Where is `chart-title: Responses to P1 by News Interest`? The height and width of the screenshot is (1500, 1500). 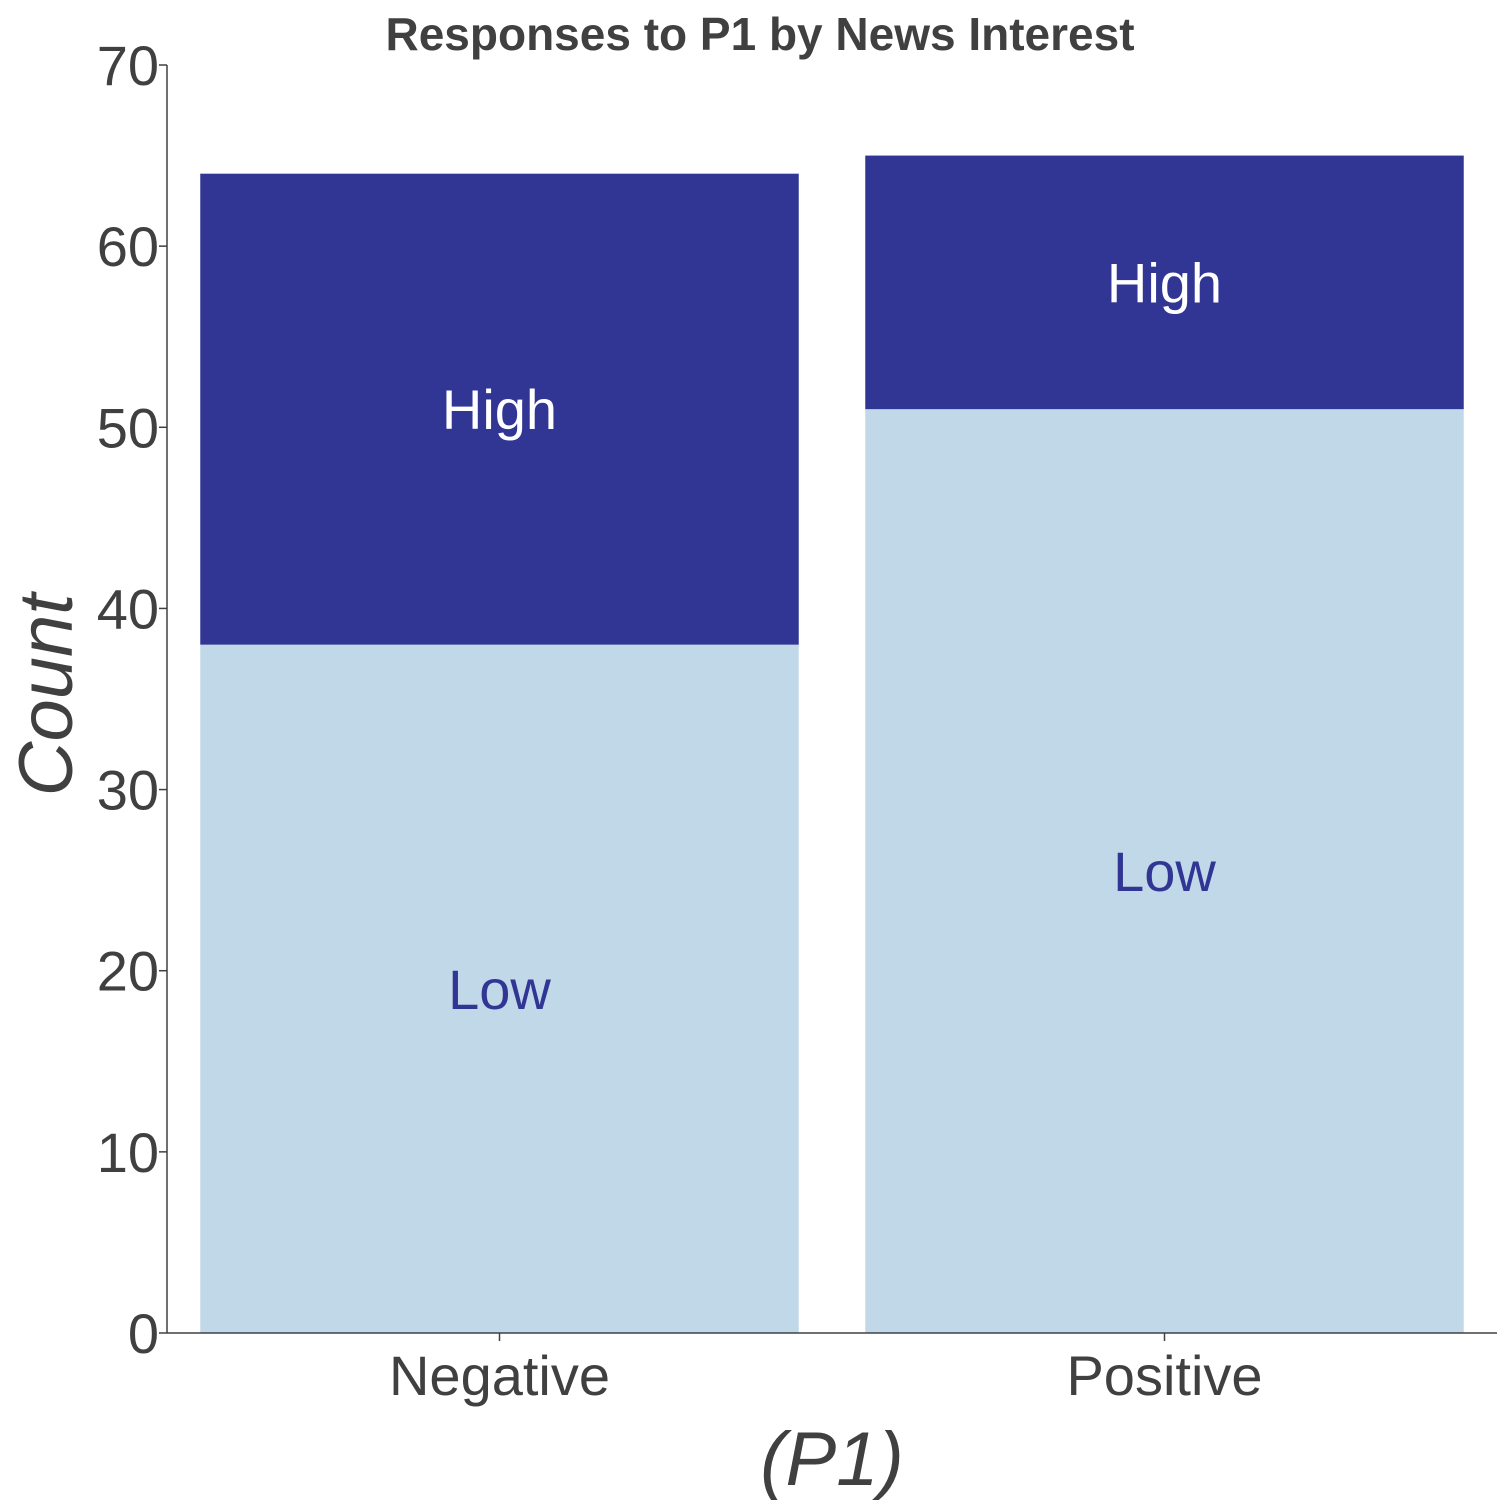 chart-title: Responses to P1 by News Interest is located at coordinates (759, 34).